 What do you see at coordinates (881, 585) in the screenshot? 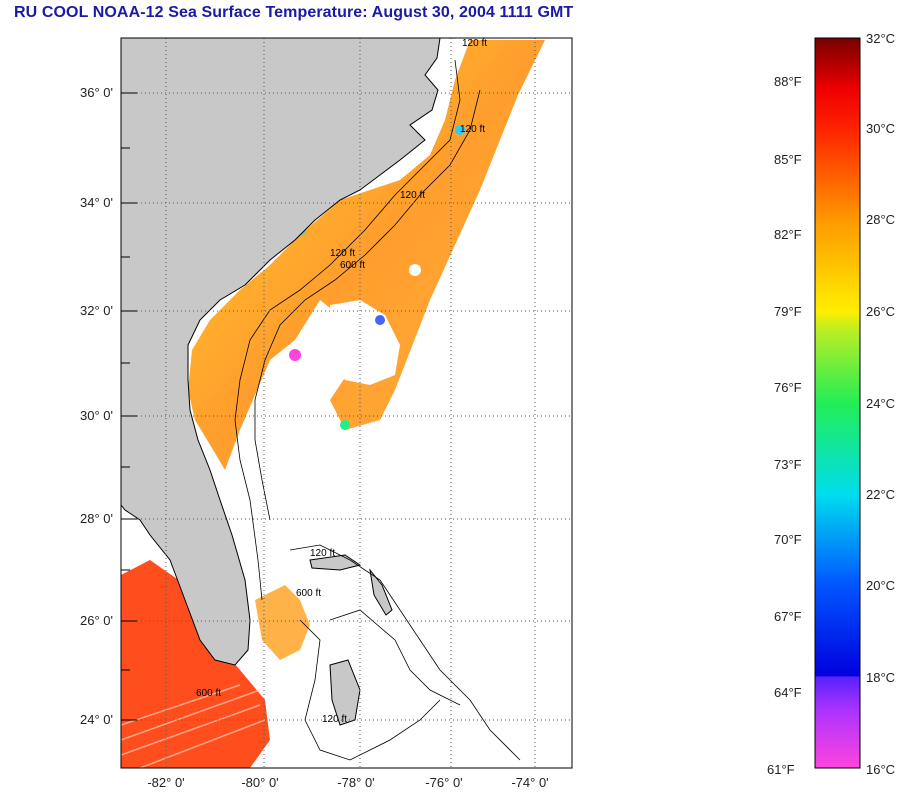
I see `colorbar-c-label: 20°C` at bounding box center [881, 585].